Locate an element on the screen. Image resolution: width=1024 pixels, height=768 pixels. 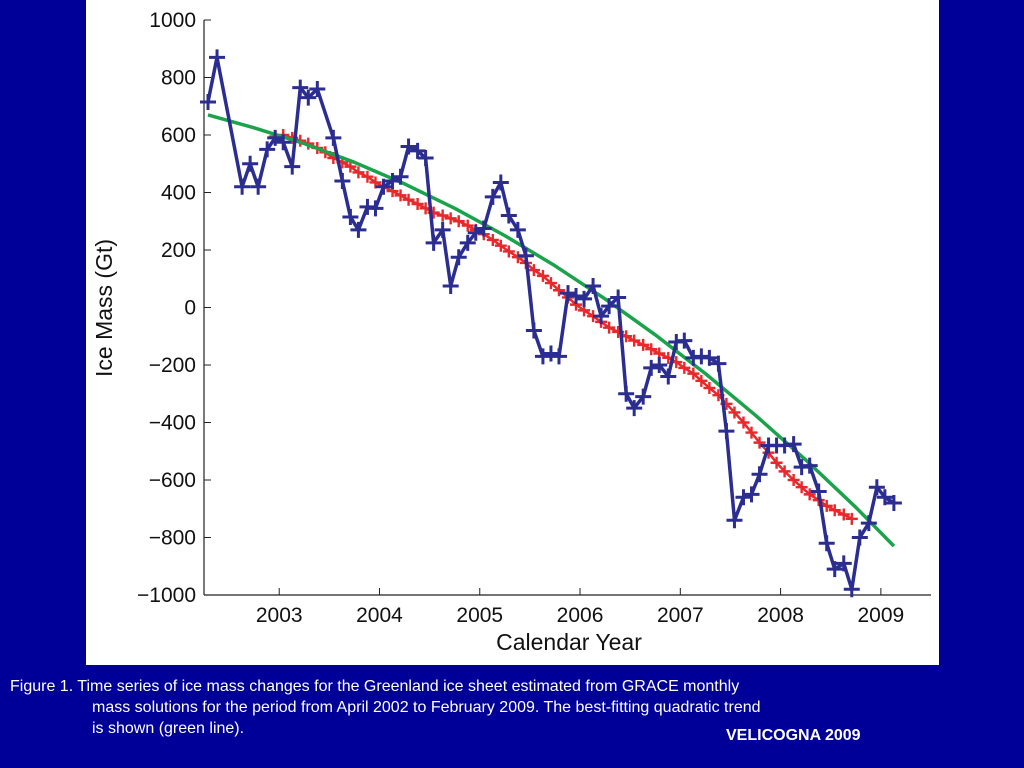
y-tick-label: 0 is located at coordinates (190, 308).